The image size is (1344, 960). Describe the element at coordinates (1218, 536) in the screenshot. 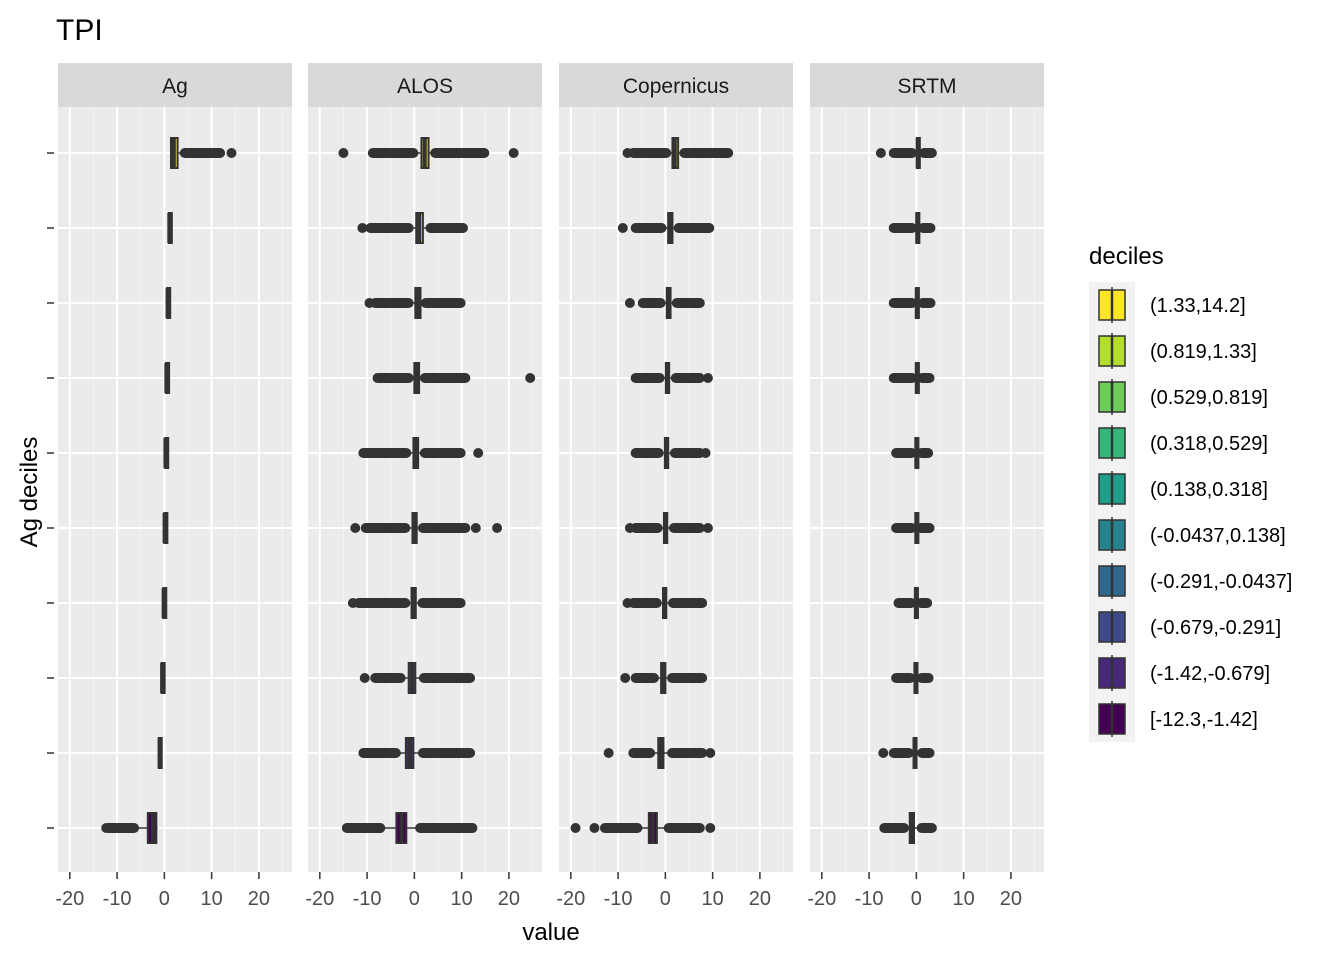

I see `legend-label: (-0.0437,0.138]` at that location.